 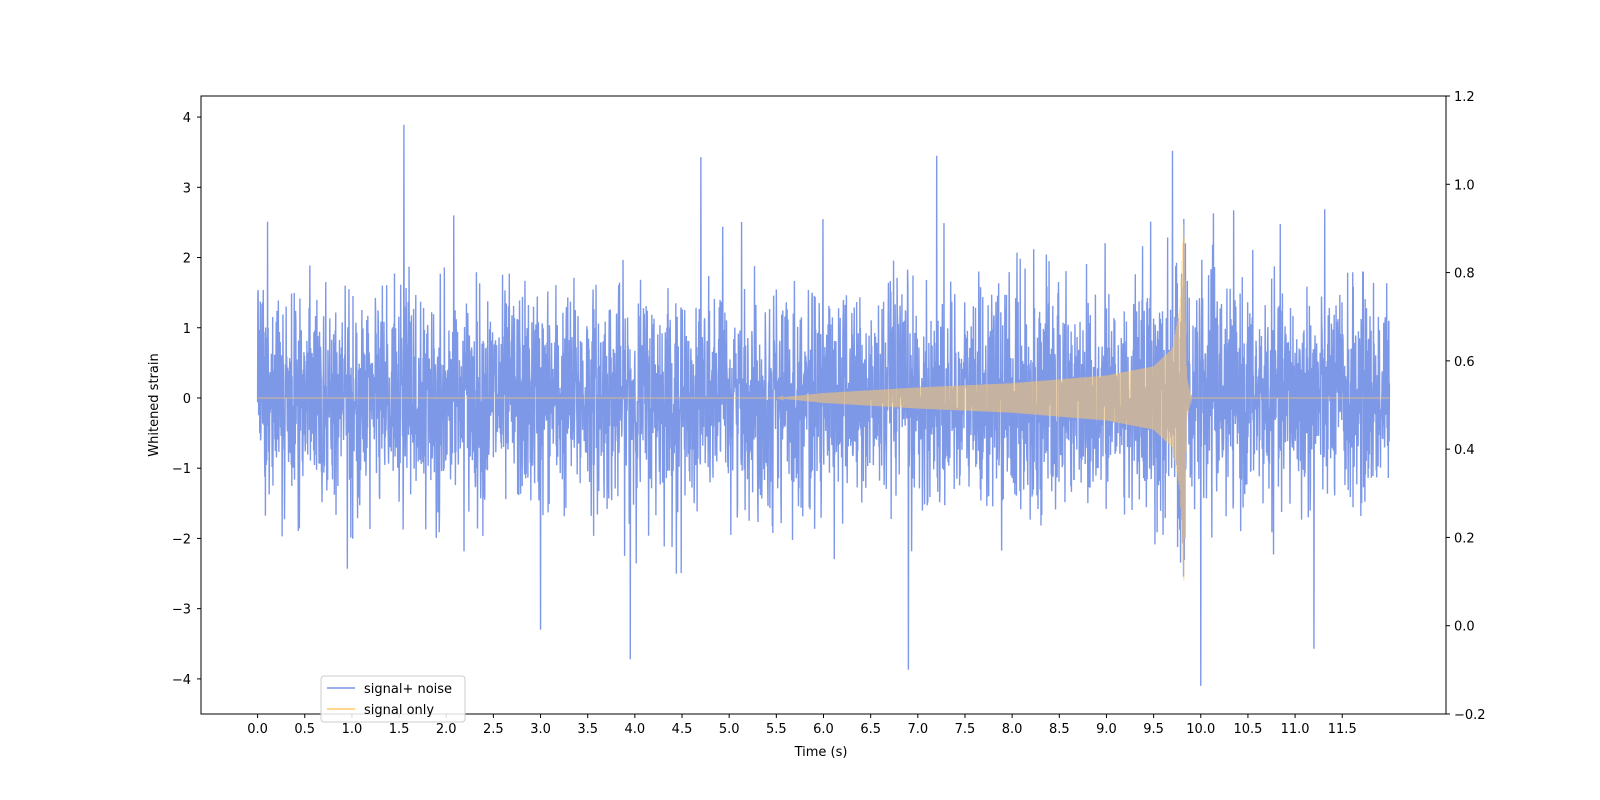 I want to click on x-tick-label: 3.5, so click(x=587, y=729).